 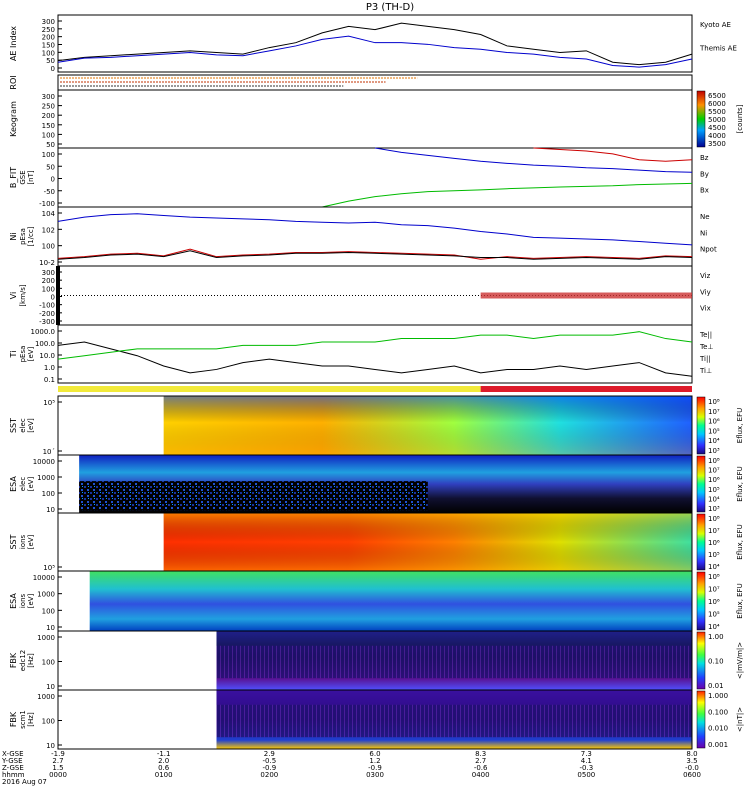 What do you see at coordinates (375, 119) in the screenshot?
I see `keogram-panel-frame` at bounding box center [375, 119].